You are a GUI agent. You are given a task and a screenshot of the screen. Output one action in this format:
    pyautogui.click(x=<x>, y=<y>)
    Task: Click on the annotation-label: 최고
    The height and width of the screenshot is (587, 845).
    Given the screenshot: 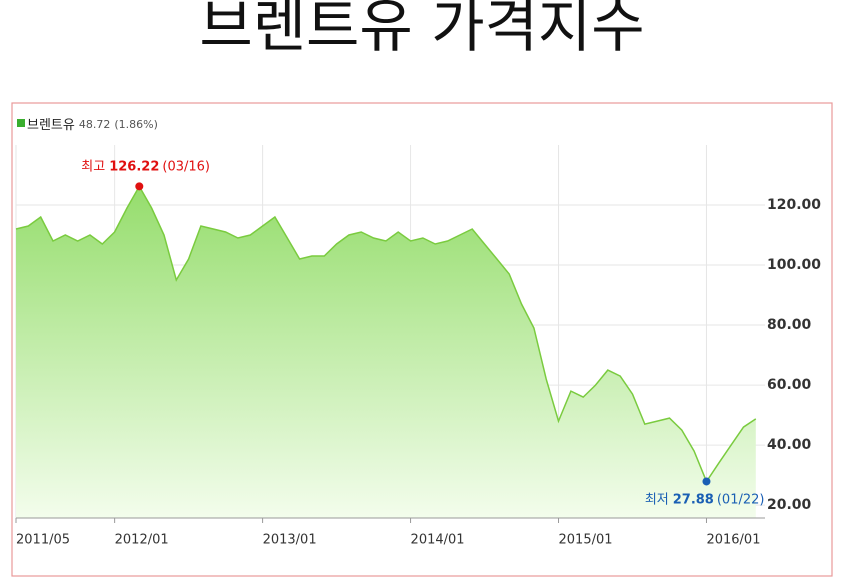 What is the action you would take?
    pyautogui.click(x=93, y=166)
    